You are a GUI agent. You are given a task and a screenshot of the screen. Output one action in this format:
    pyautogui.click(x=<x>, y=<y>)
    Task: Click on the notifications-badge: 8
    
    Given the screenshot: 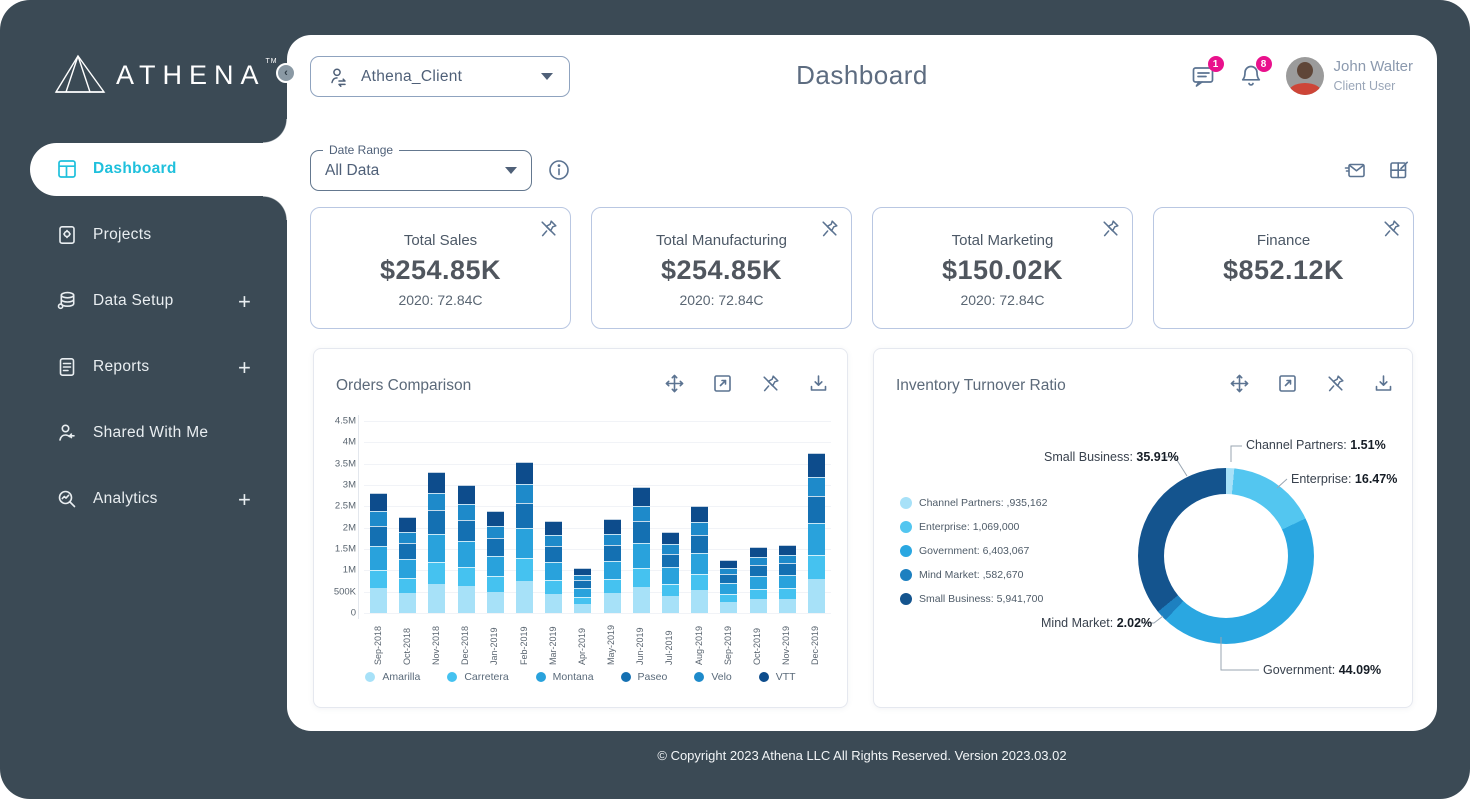 What is the action you would take?
    pyautogui.click(x=1263, y=64)
    